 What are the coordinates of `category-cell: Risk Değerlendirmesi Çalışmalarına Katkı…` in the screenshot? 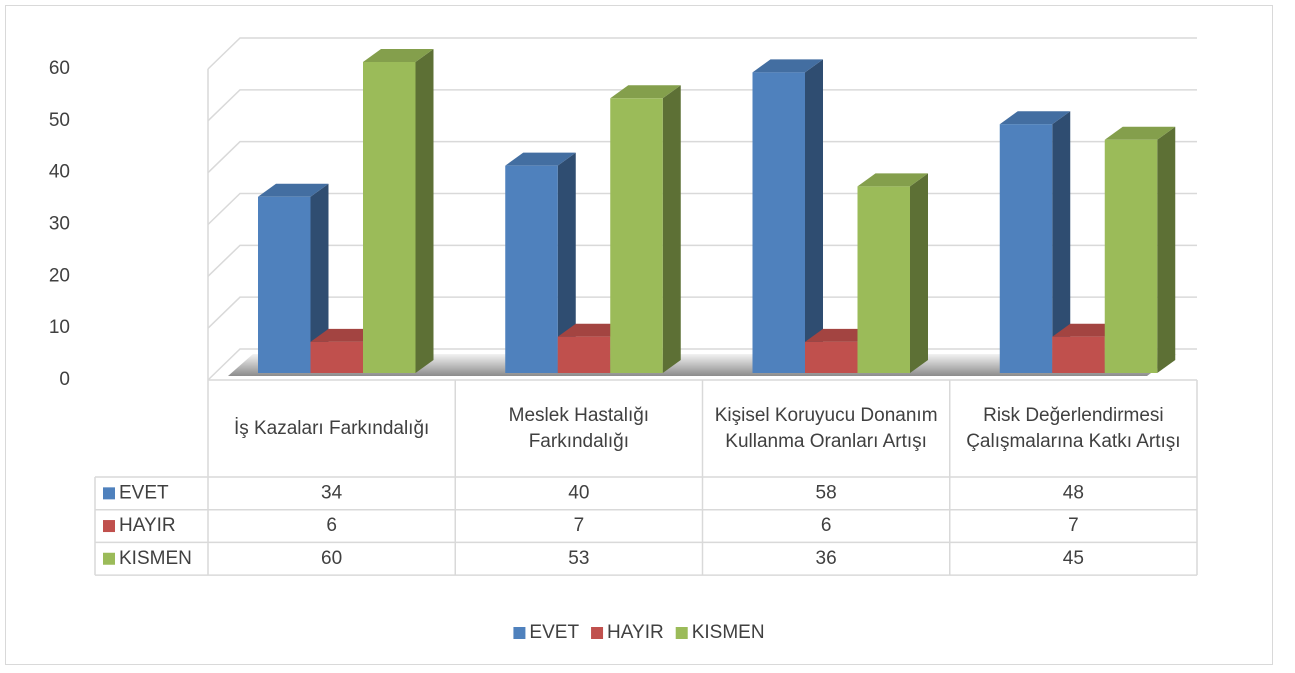 It's located at (1073, 428).